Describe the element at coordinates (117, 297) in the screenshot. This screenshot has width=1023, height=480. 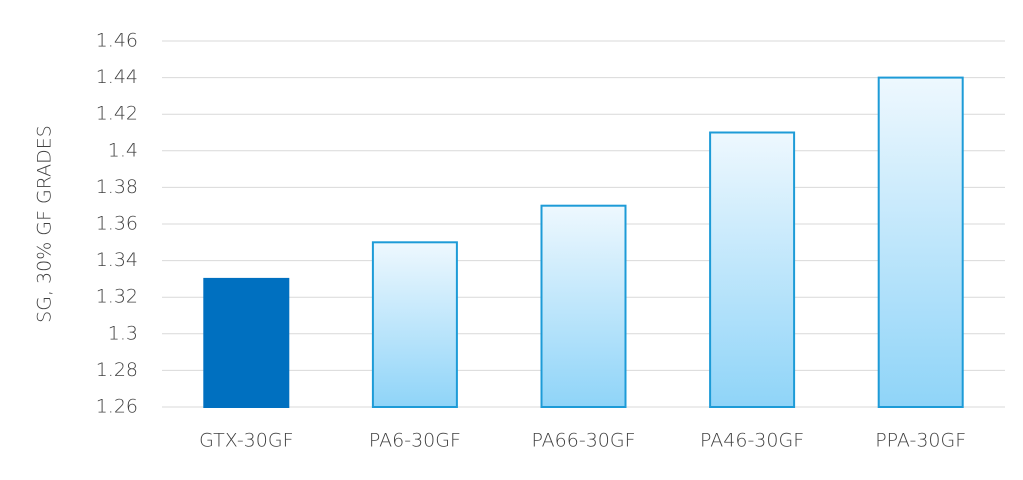
I see `y-tick-label: 1.32` at that location.